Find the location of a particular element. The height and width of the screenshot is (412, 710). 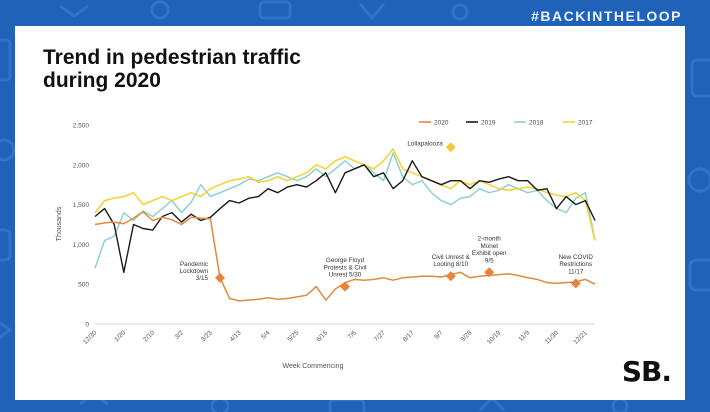

x-tick-label: 12/21 is located at coordinates (580, 337).